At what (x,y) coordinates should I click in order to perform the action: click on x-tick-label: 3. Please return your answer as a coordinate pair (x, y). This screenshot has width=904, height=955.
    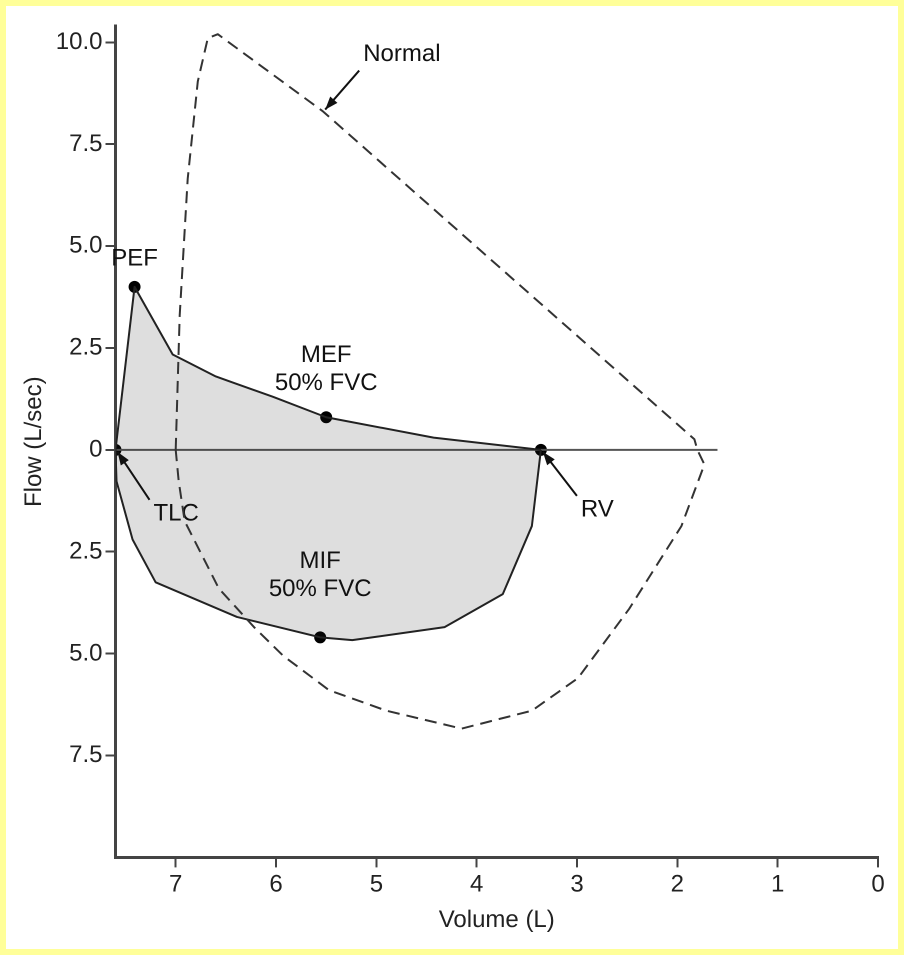
    Looking at the image, I should click on (577, 884).